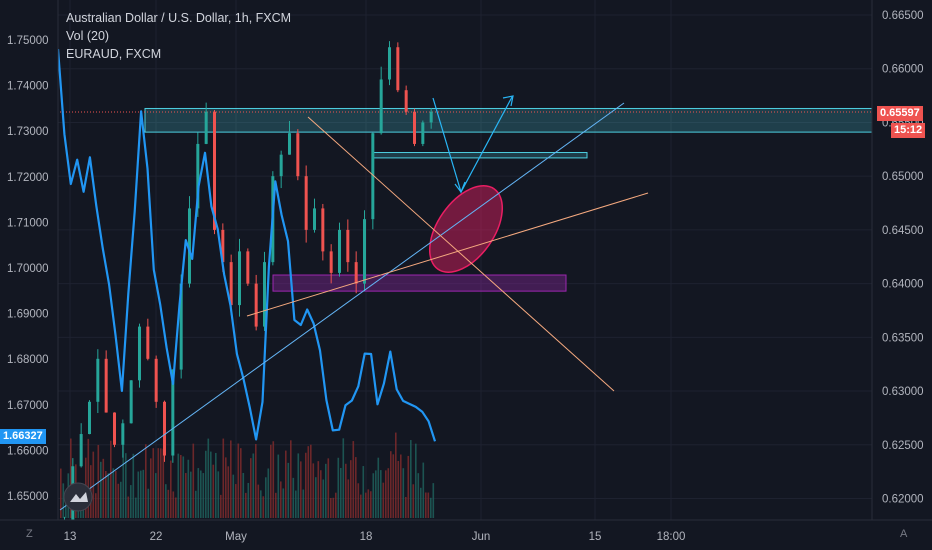 The height and width of the screenshot is (550, 932). Describe the element at coordinates (29, 275) in the screenshot. I see `left-axis-panel` at that location.